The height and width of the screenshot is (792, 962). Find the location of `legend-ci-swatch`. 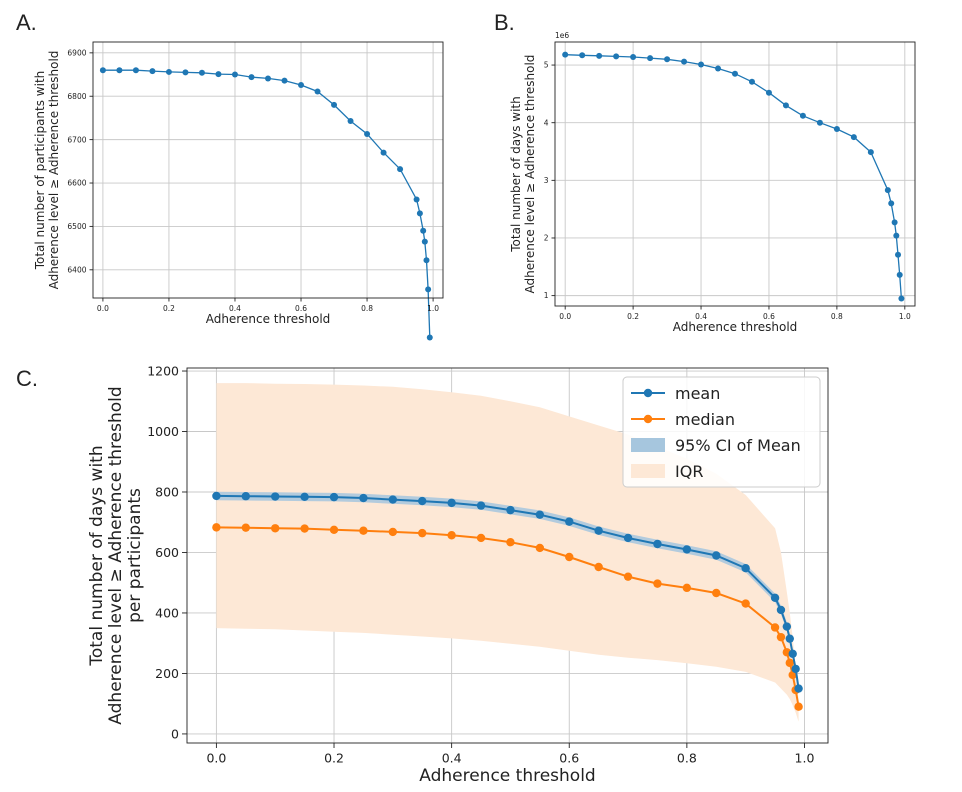

legend-ci-swatch is located at coordinates (648, 445).